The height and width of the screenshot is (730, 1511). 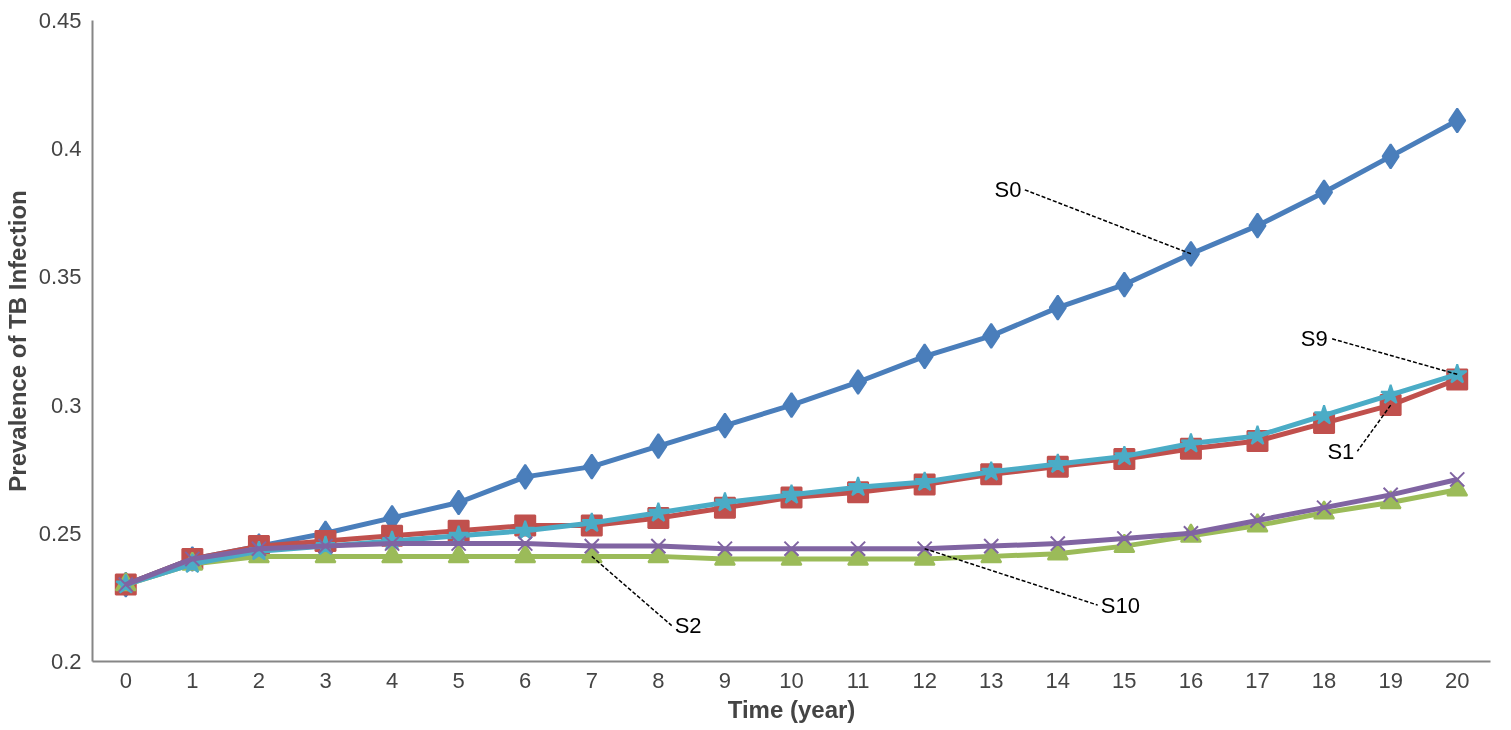 What do you see at coordinates (1120, 605) in the screenshot?
I see `annotation: S10` at bounding box center [1120, 605].